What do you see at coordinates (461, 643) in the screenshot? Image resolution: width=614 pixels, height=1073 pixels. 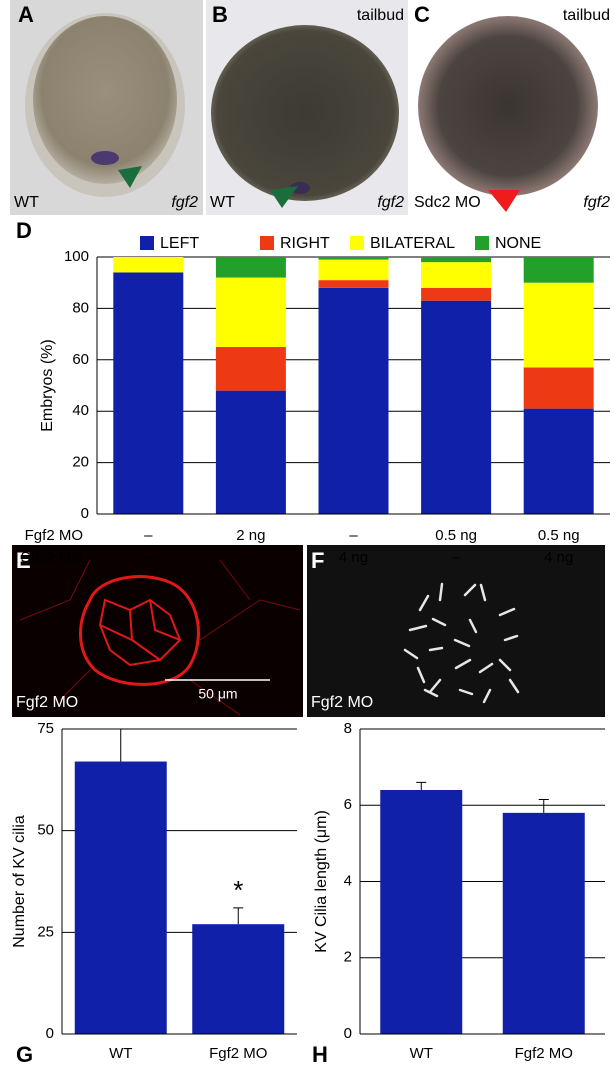 I see `cilia` at bounding box center [461, 643].